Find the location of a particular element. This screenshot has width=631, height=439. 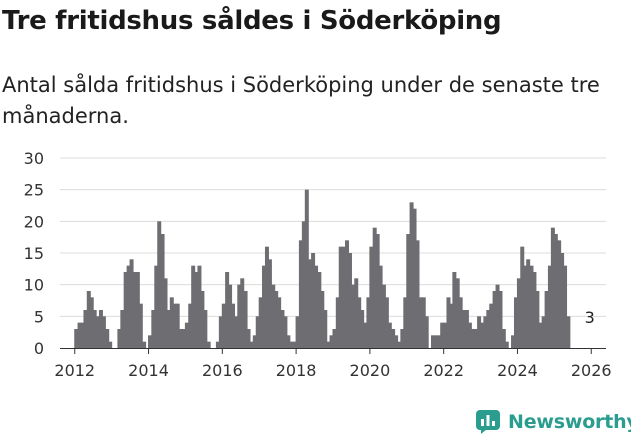

x-axis is located at coordinates (333, 351).